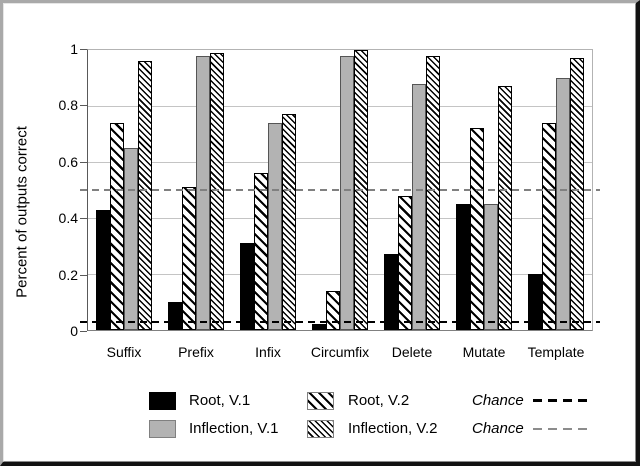 This screenshot has height=466, width=640. I want to click on x-axis-label-mutate: Mutate, so click(484, 352).